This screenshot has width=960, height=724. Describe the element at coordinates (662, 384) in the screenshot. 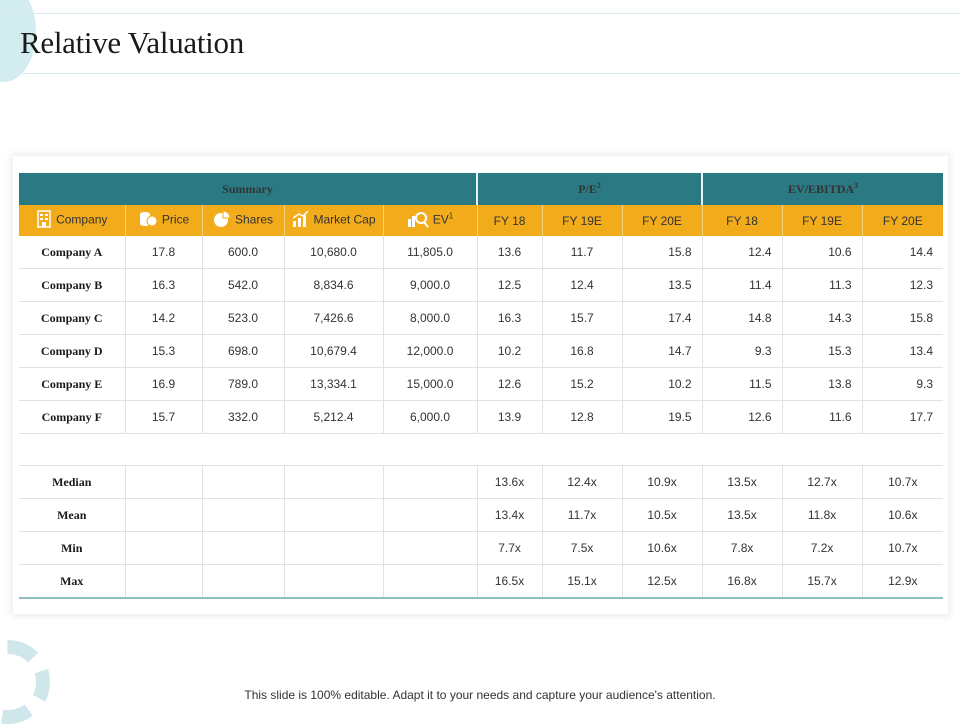

I see `pe-fy20e-cell: 10.2` at that location.